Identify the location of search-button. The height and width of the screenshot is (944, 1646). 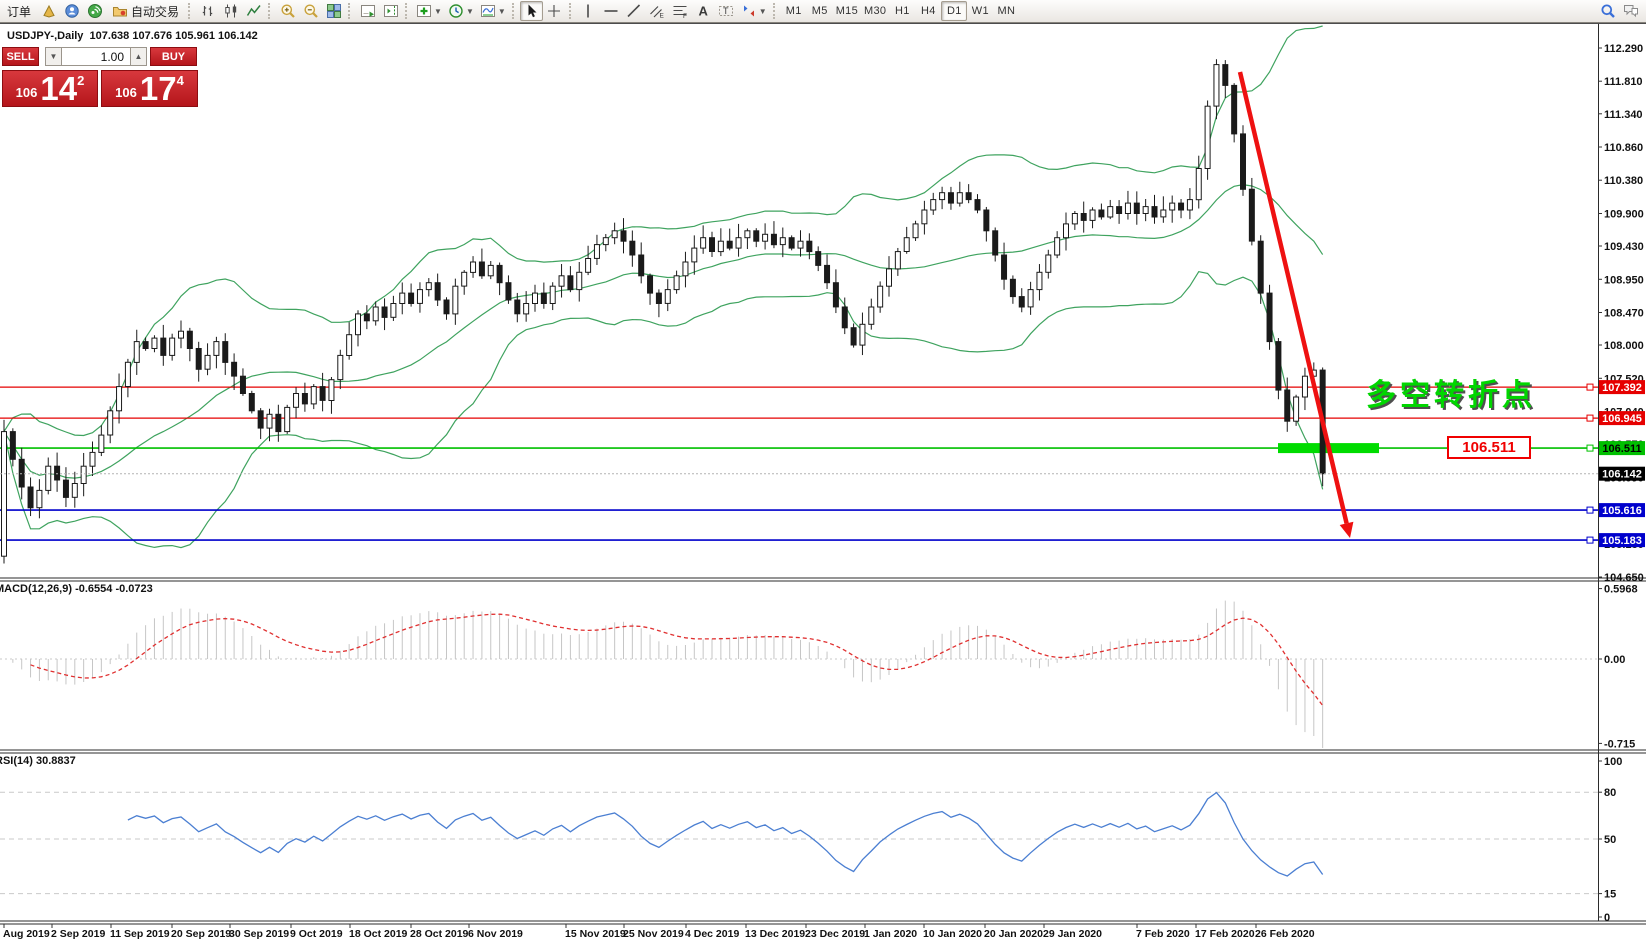
(1607, 11).